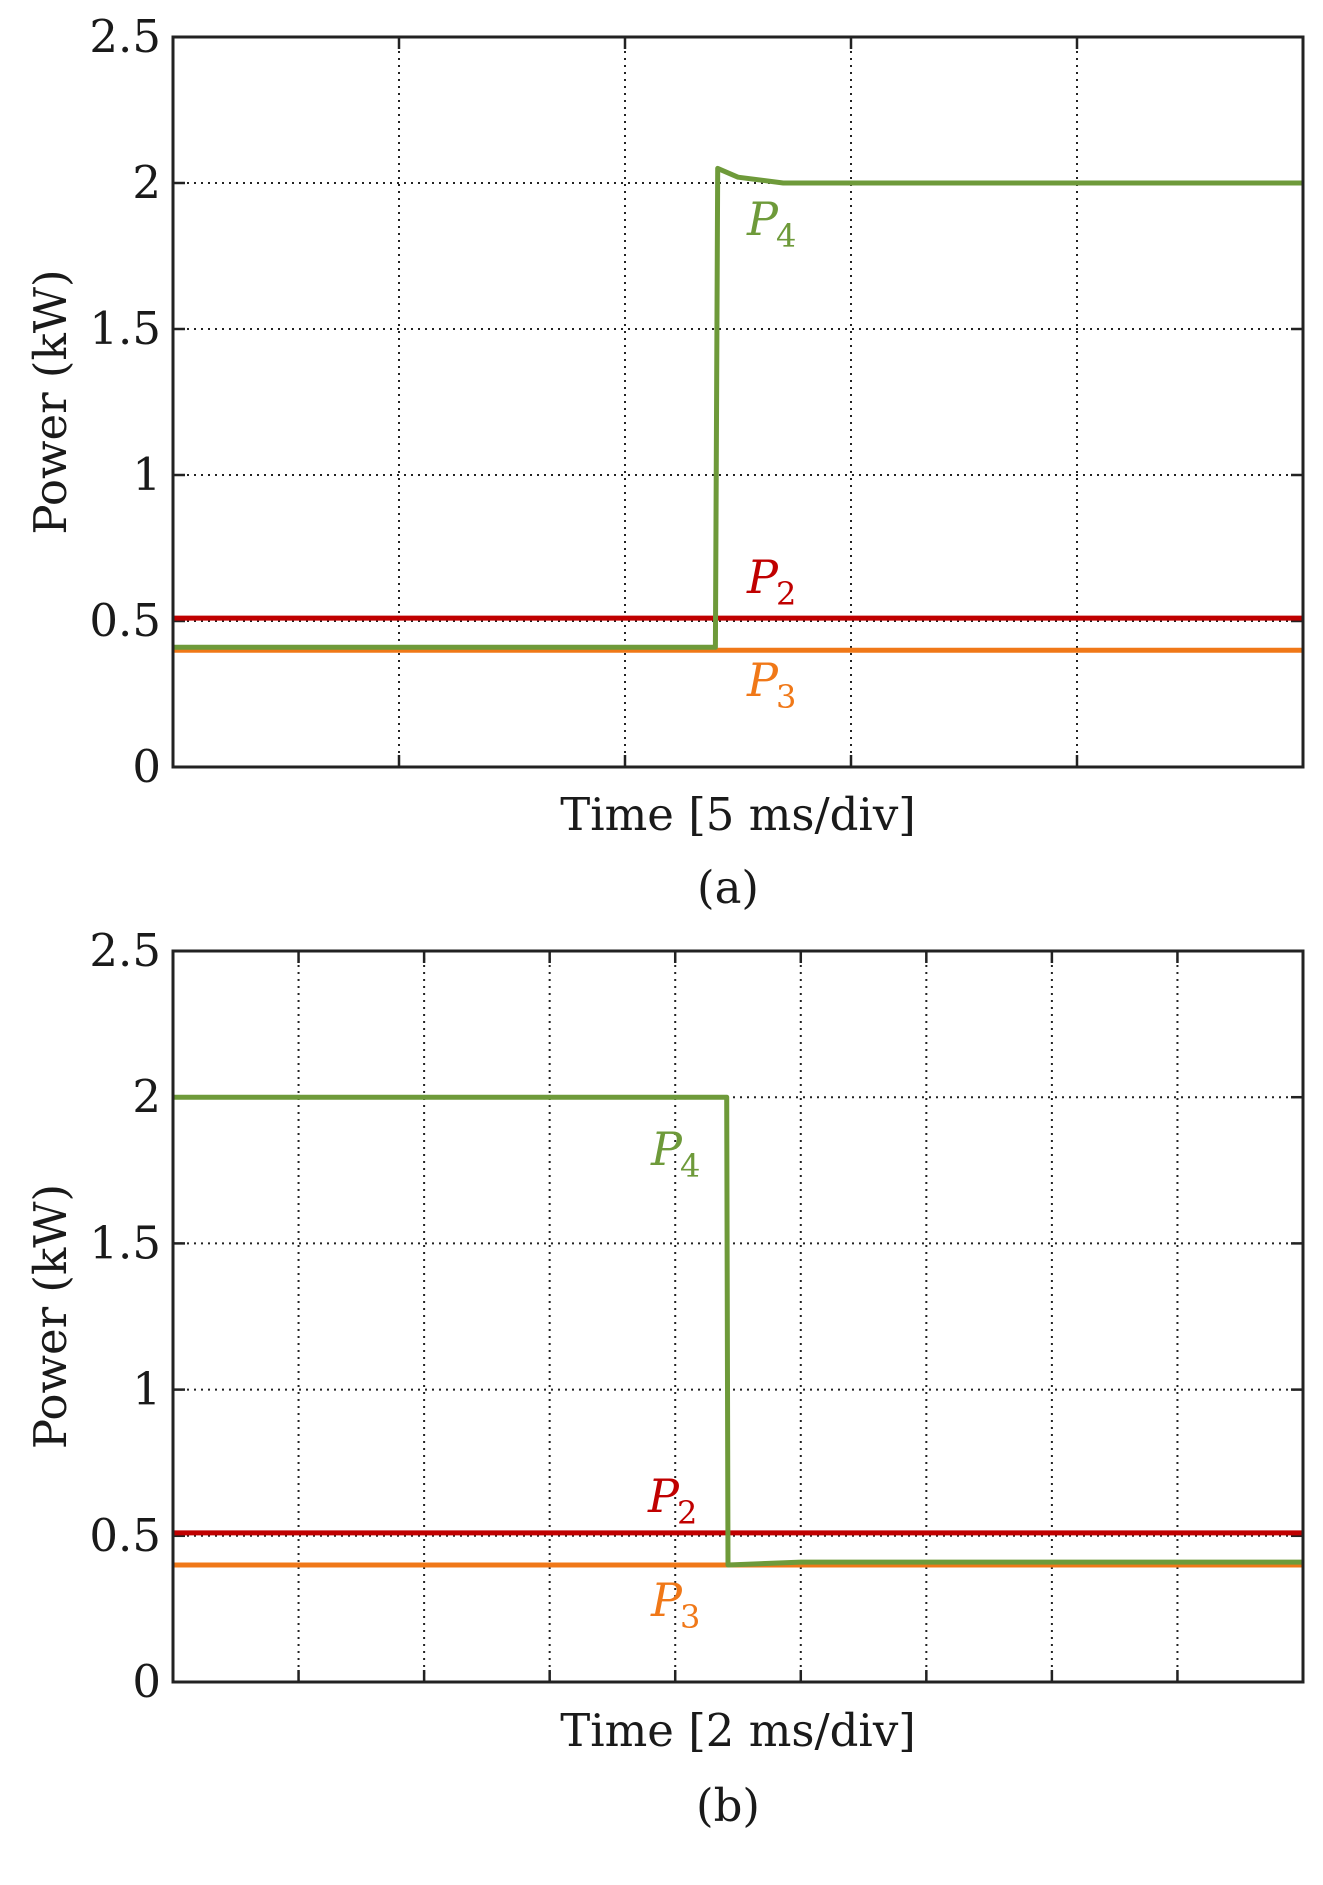 The height and width of the screenshot is (1885, 1323). I want to click on x-axis-label: Time [5 ms/div], so click(738, 814).